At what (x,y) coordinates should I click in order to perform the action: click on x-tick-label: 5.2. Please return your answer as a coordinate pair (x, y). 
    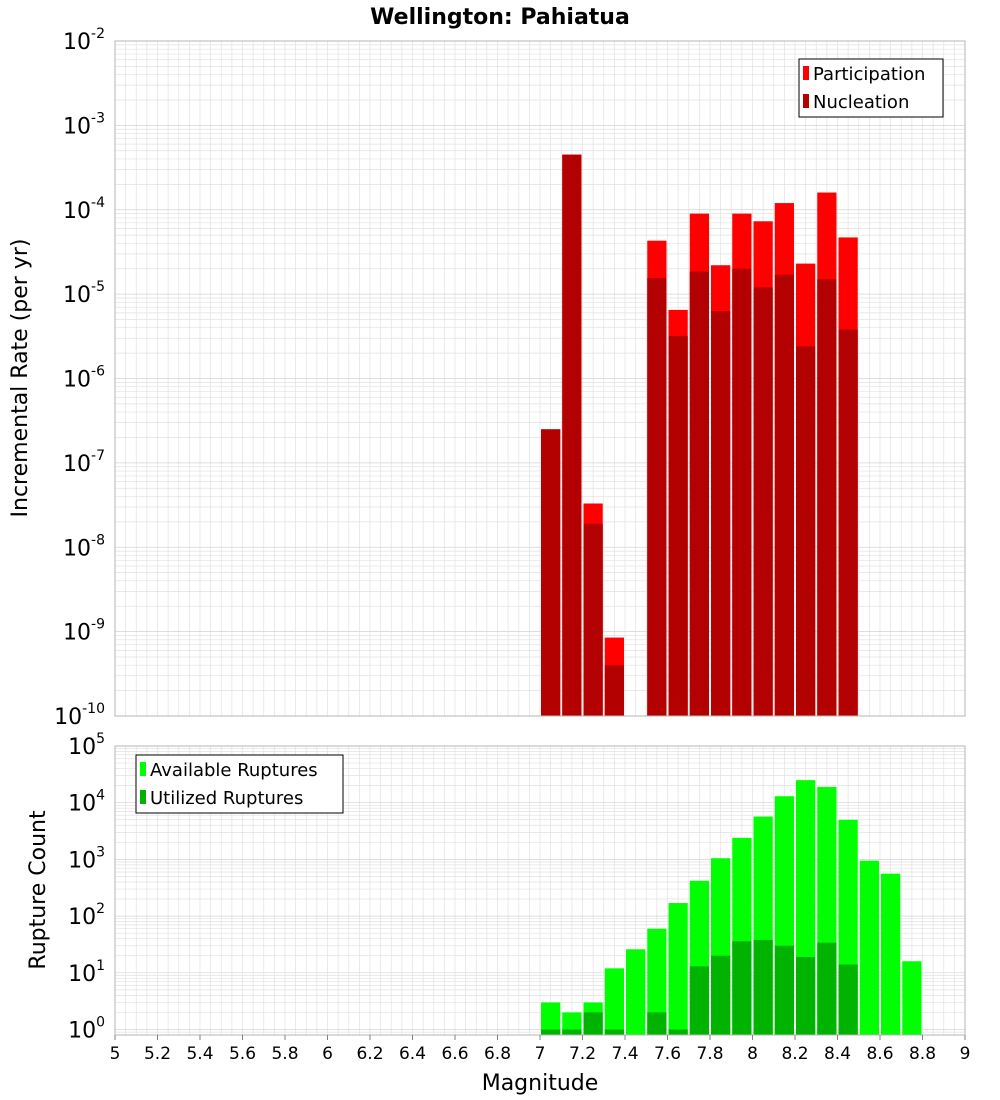
    Looking at the image, I should click on (157, 1054).